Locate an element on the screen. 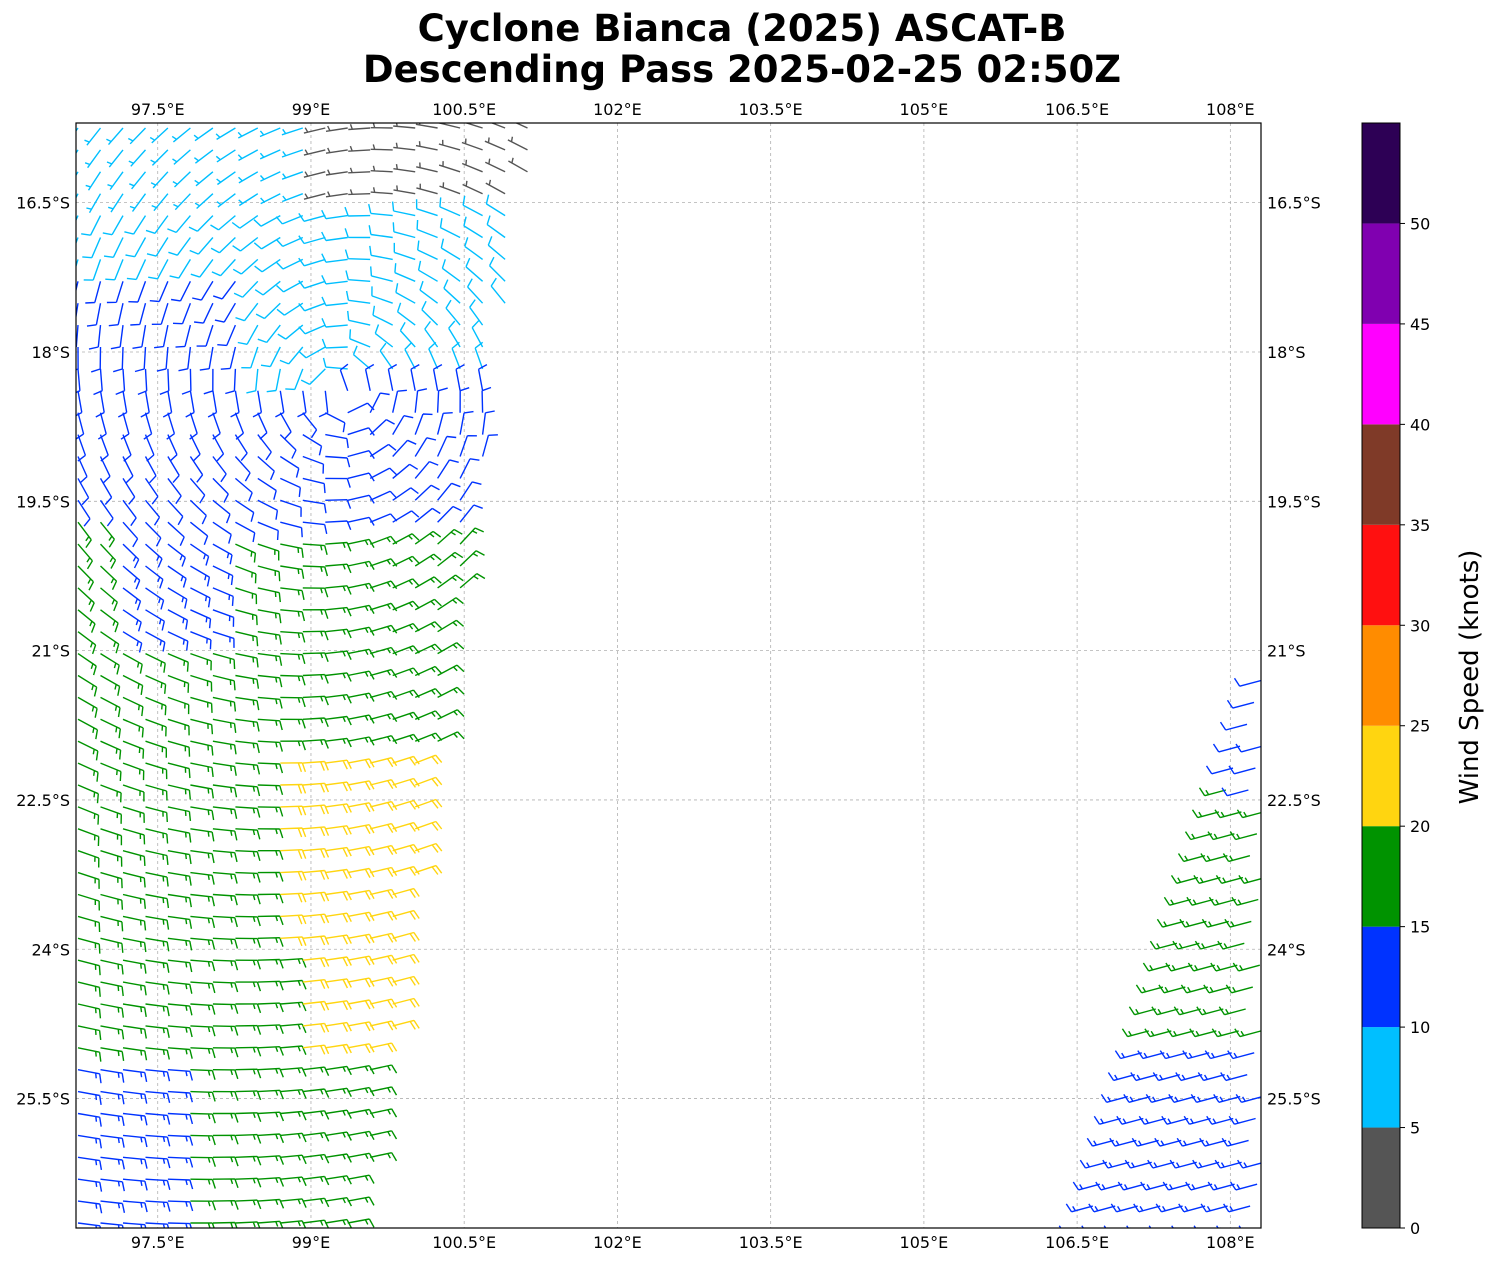 The height and width of the screenshot is (1264, 1499). colorbar-frame is located at coordinates (1381, 675).